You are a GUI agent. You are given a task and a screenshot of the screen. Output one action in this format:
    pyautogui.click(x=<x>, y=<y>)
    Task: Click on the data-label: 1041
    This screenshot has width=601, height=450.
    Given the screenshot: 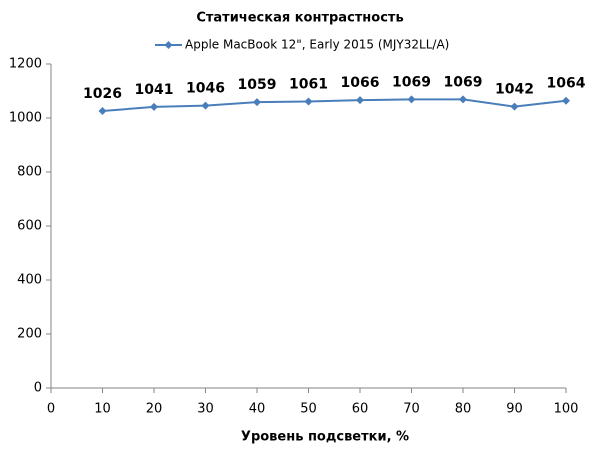 What is the action you would take?
    pyautogui.click(x=154, y=90)
    